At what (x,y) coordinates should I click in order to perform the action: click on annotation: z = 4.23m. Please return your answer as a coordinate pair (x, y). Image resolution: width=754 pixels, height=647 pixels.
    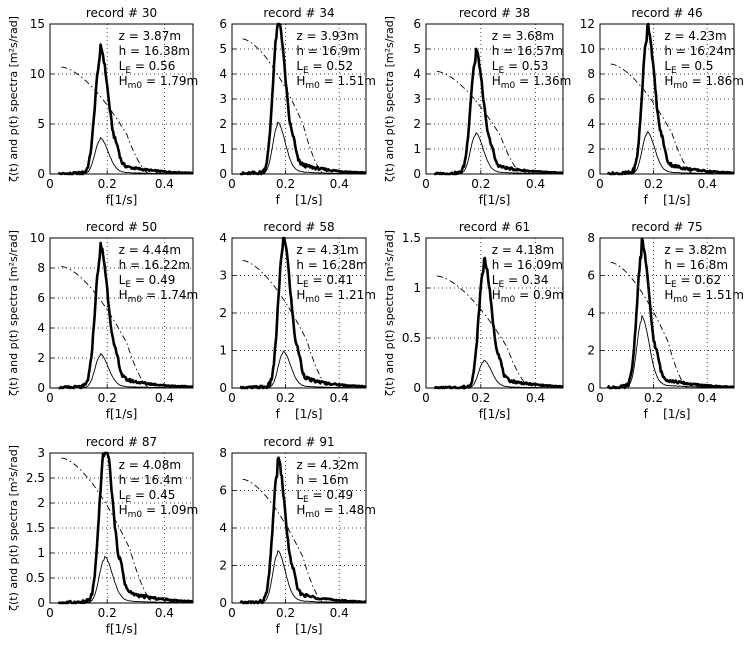
    Looking at the image, I should click on (695, 36).